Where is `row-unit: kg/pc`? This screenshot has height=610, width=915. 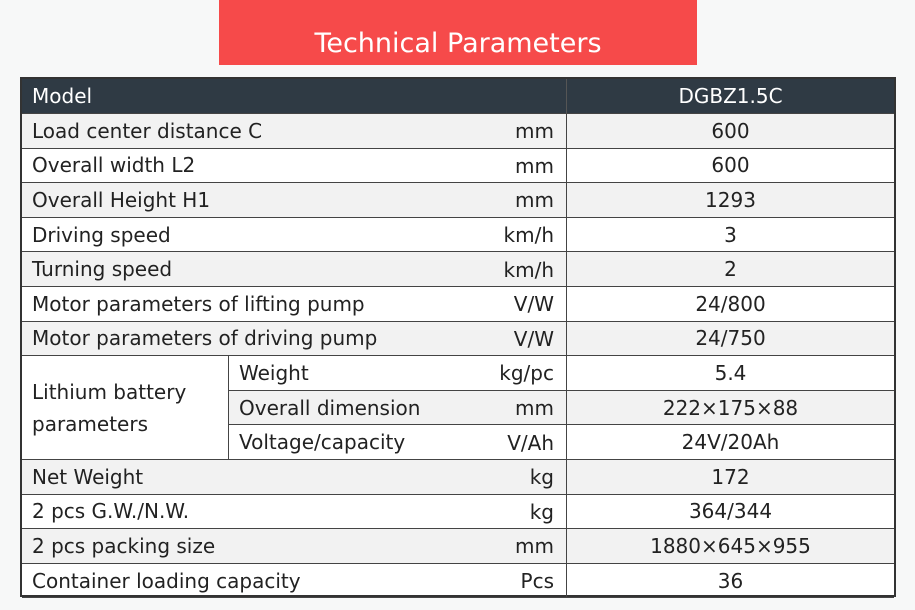
row-unit: kg/pc is located at coordinates (526, 373).